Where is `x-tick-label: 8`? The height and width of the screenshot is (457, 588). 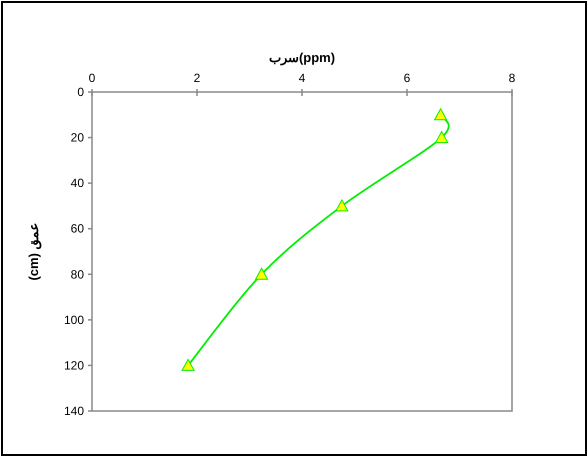 x-tick-label: 8 is located at coordinates (512, 78).